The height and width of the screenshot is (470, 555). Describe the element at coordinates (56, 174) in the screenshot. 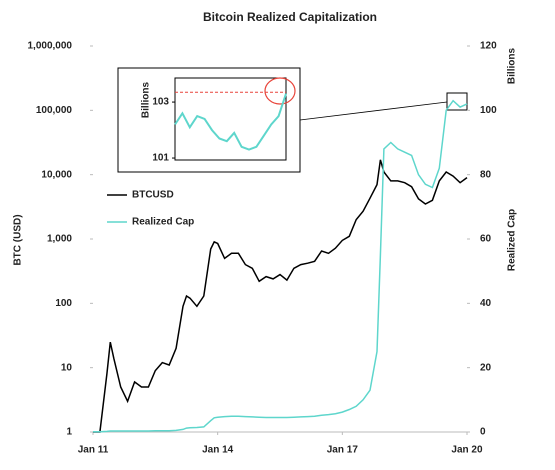

I see `y-tick-label: 10,000` at that location.